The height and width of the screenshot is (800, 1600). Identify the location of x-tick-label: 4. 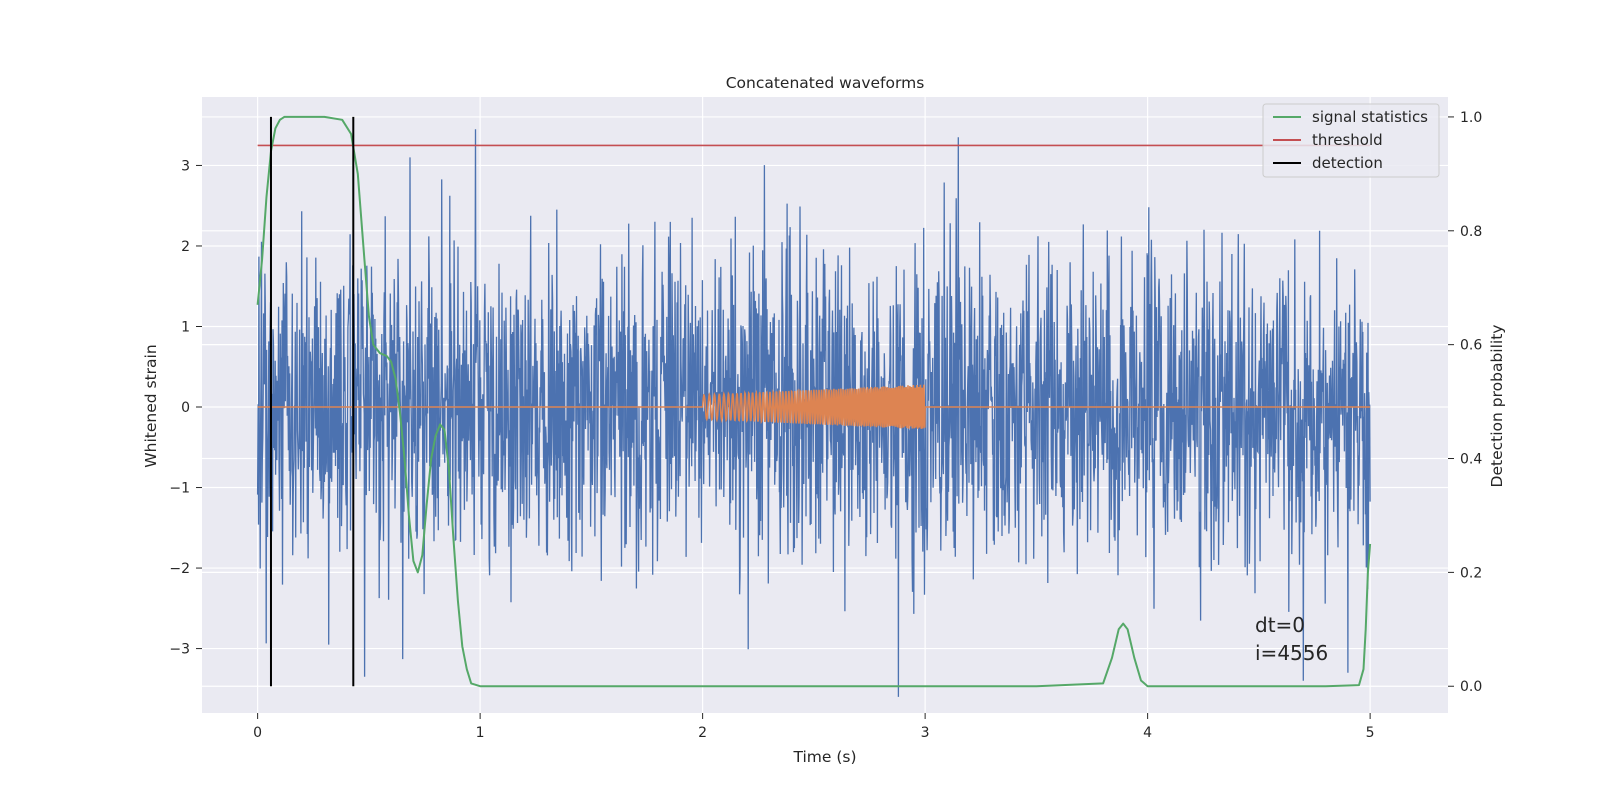
(1147, 733).